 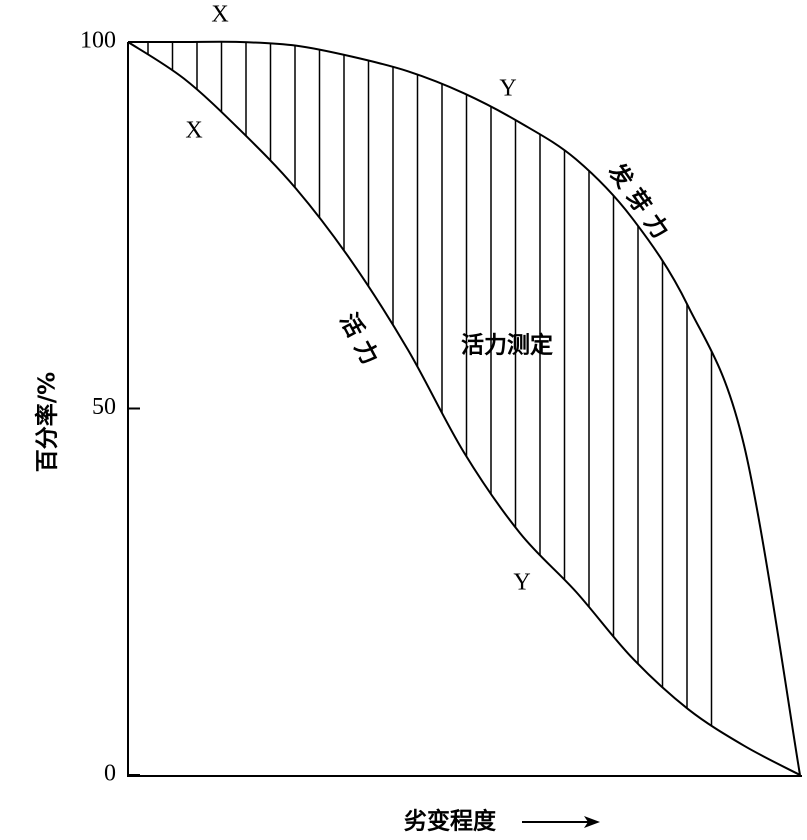 I want to click on x-axis-label: 劣变程度, so click(x=450, y=821).